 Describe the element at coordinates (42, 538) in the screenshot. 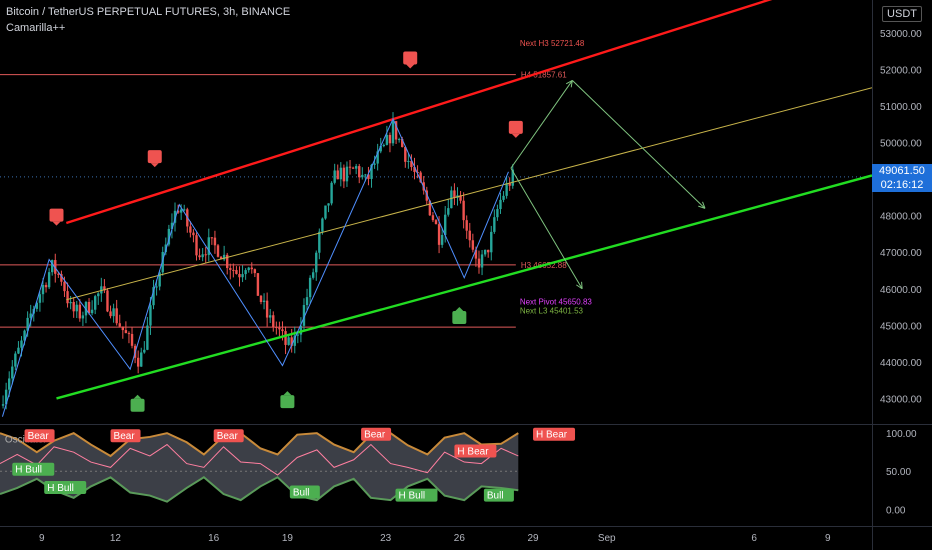

I see `time-tick-label: 9` at that location.